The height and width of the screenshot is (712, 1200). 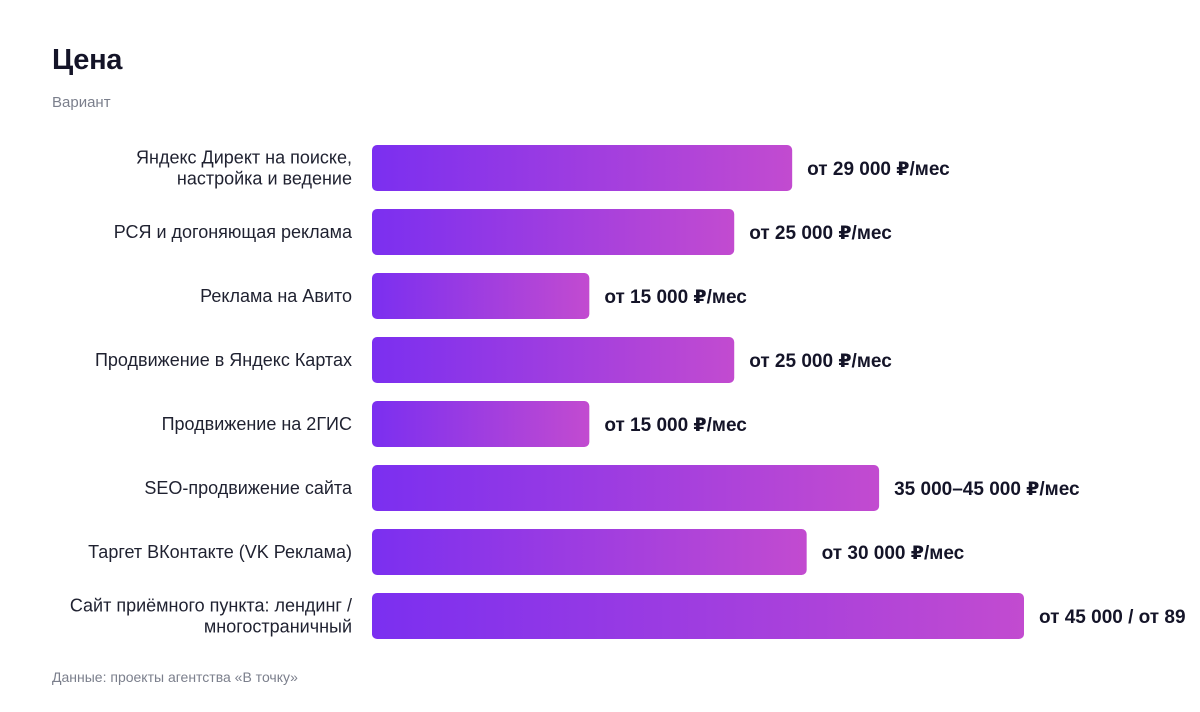 What do you see at coordinates (276, 296) in the screenshot?
I see `category-label-2: Реклама на Авито` at bounding box center [276, 296].